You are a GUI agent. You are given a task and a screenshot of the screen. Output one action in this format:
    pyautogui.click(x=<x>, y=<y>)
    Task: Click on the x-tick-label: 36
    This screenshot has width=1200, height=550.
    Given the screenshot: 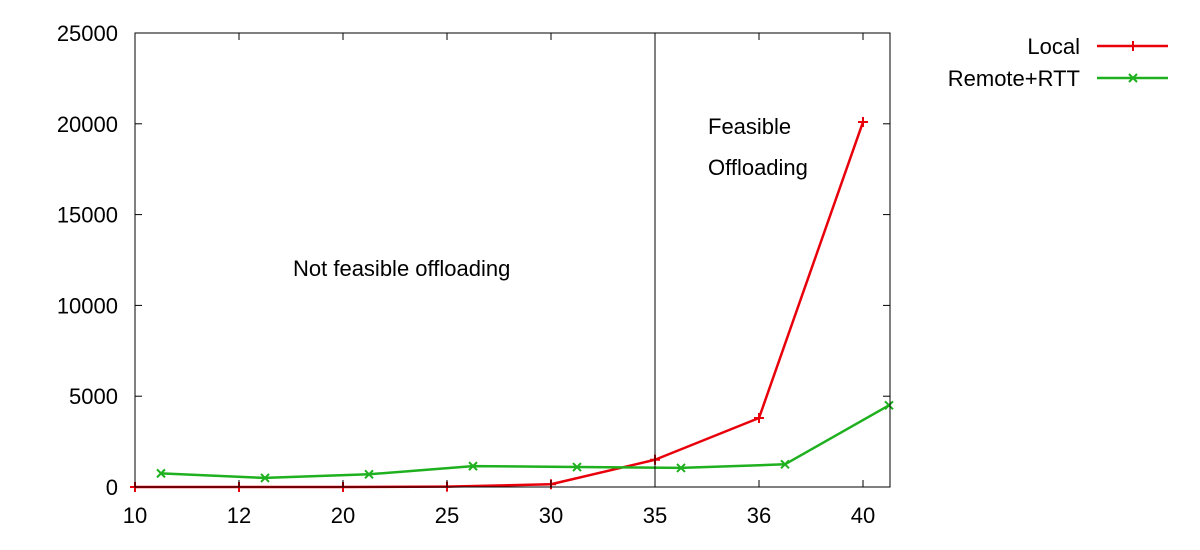 What is the action you would take?
    pyautogui.click(x=759, y=515)
    